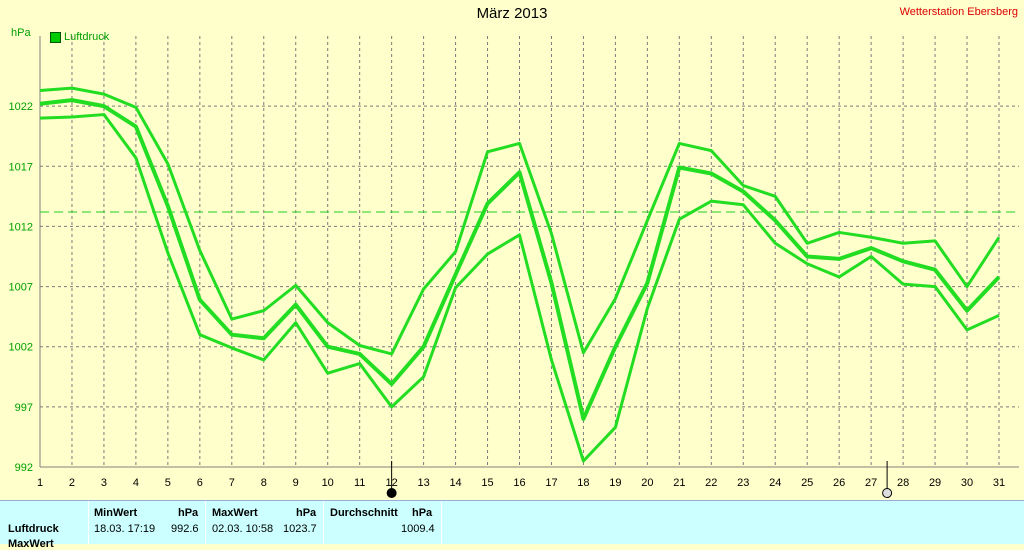  What do you see at coordinates (422, 513) in the screenshot?
I see `avg-unit: hPa` at bounding box center [422, 513].